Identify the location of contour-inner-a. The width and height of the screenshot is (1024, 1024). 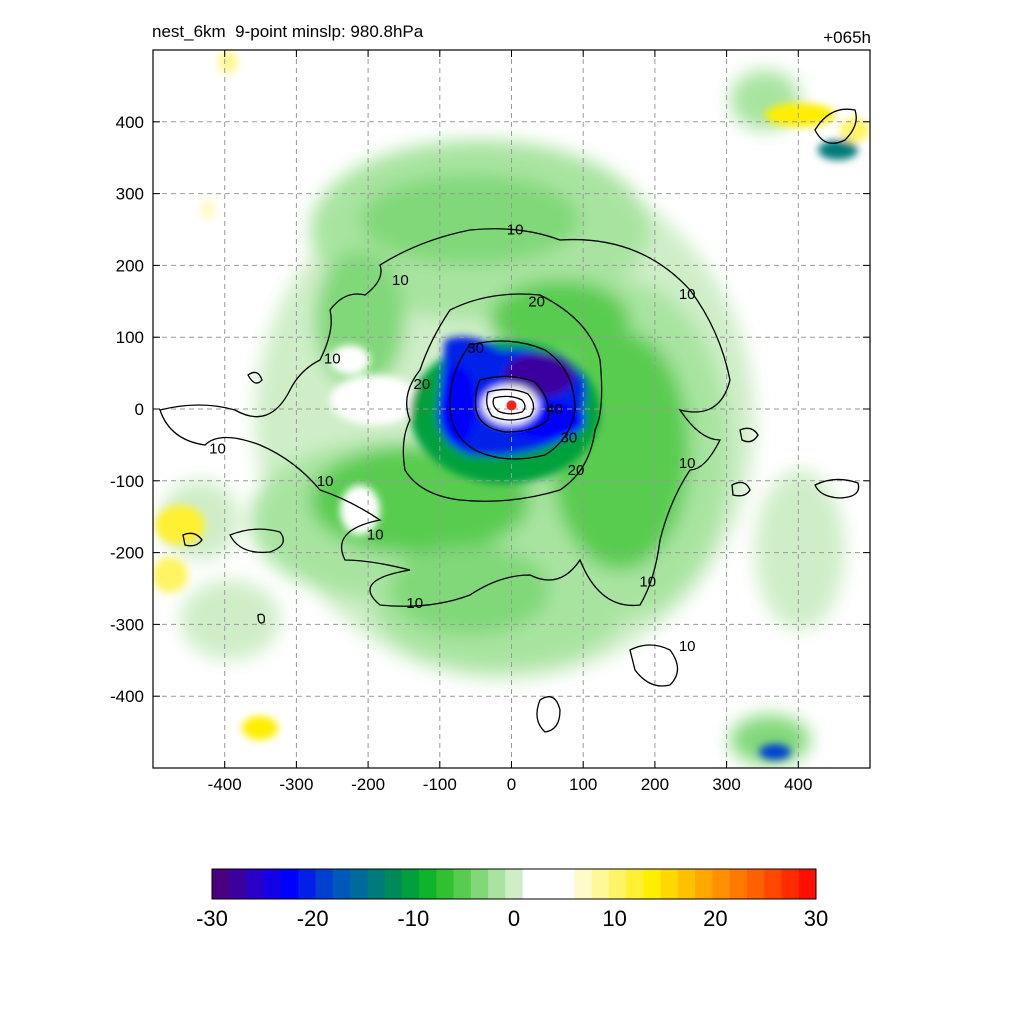
(510, 404).